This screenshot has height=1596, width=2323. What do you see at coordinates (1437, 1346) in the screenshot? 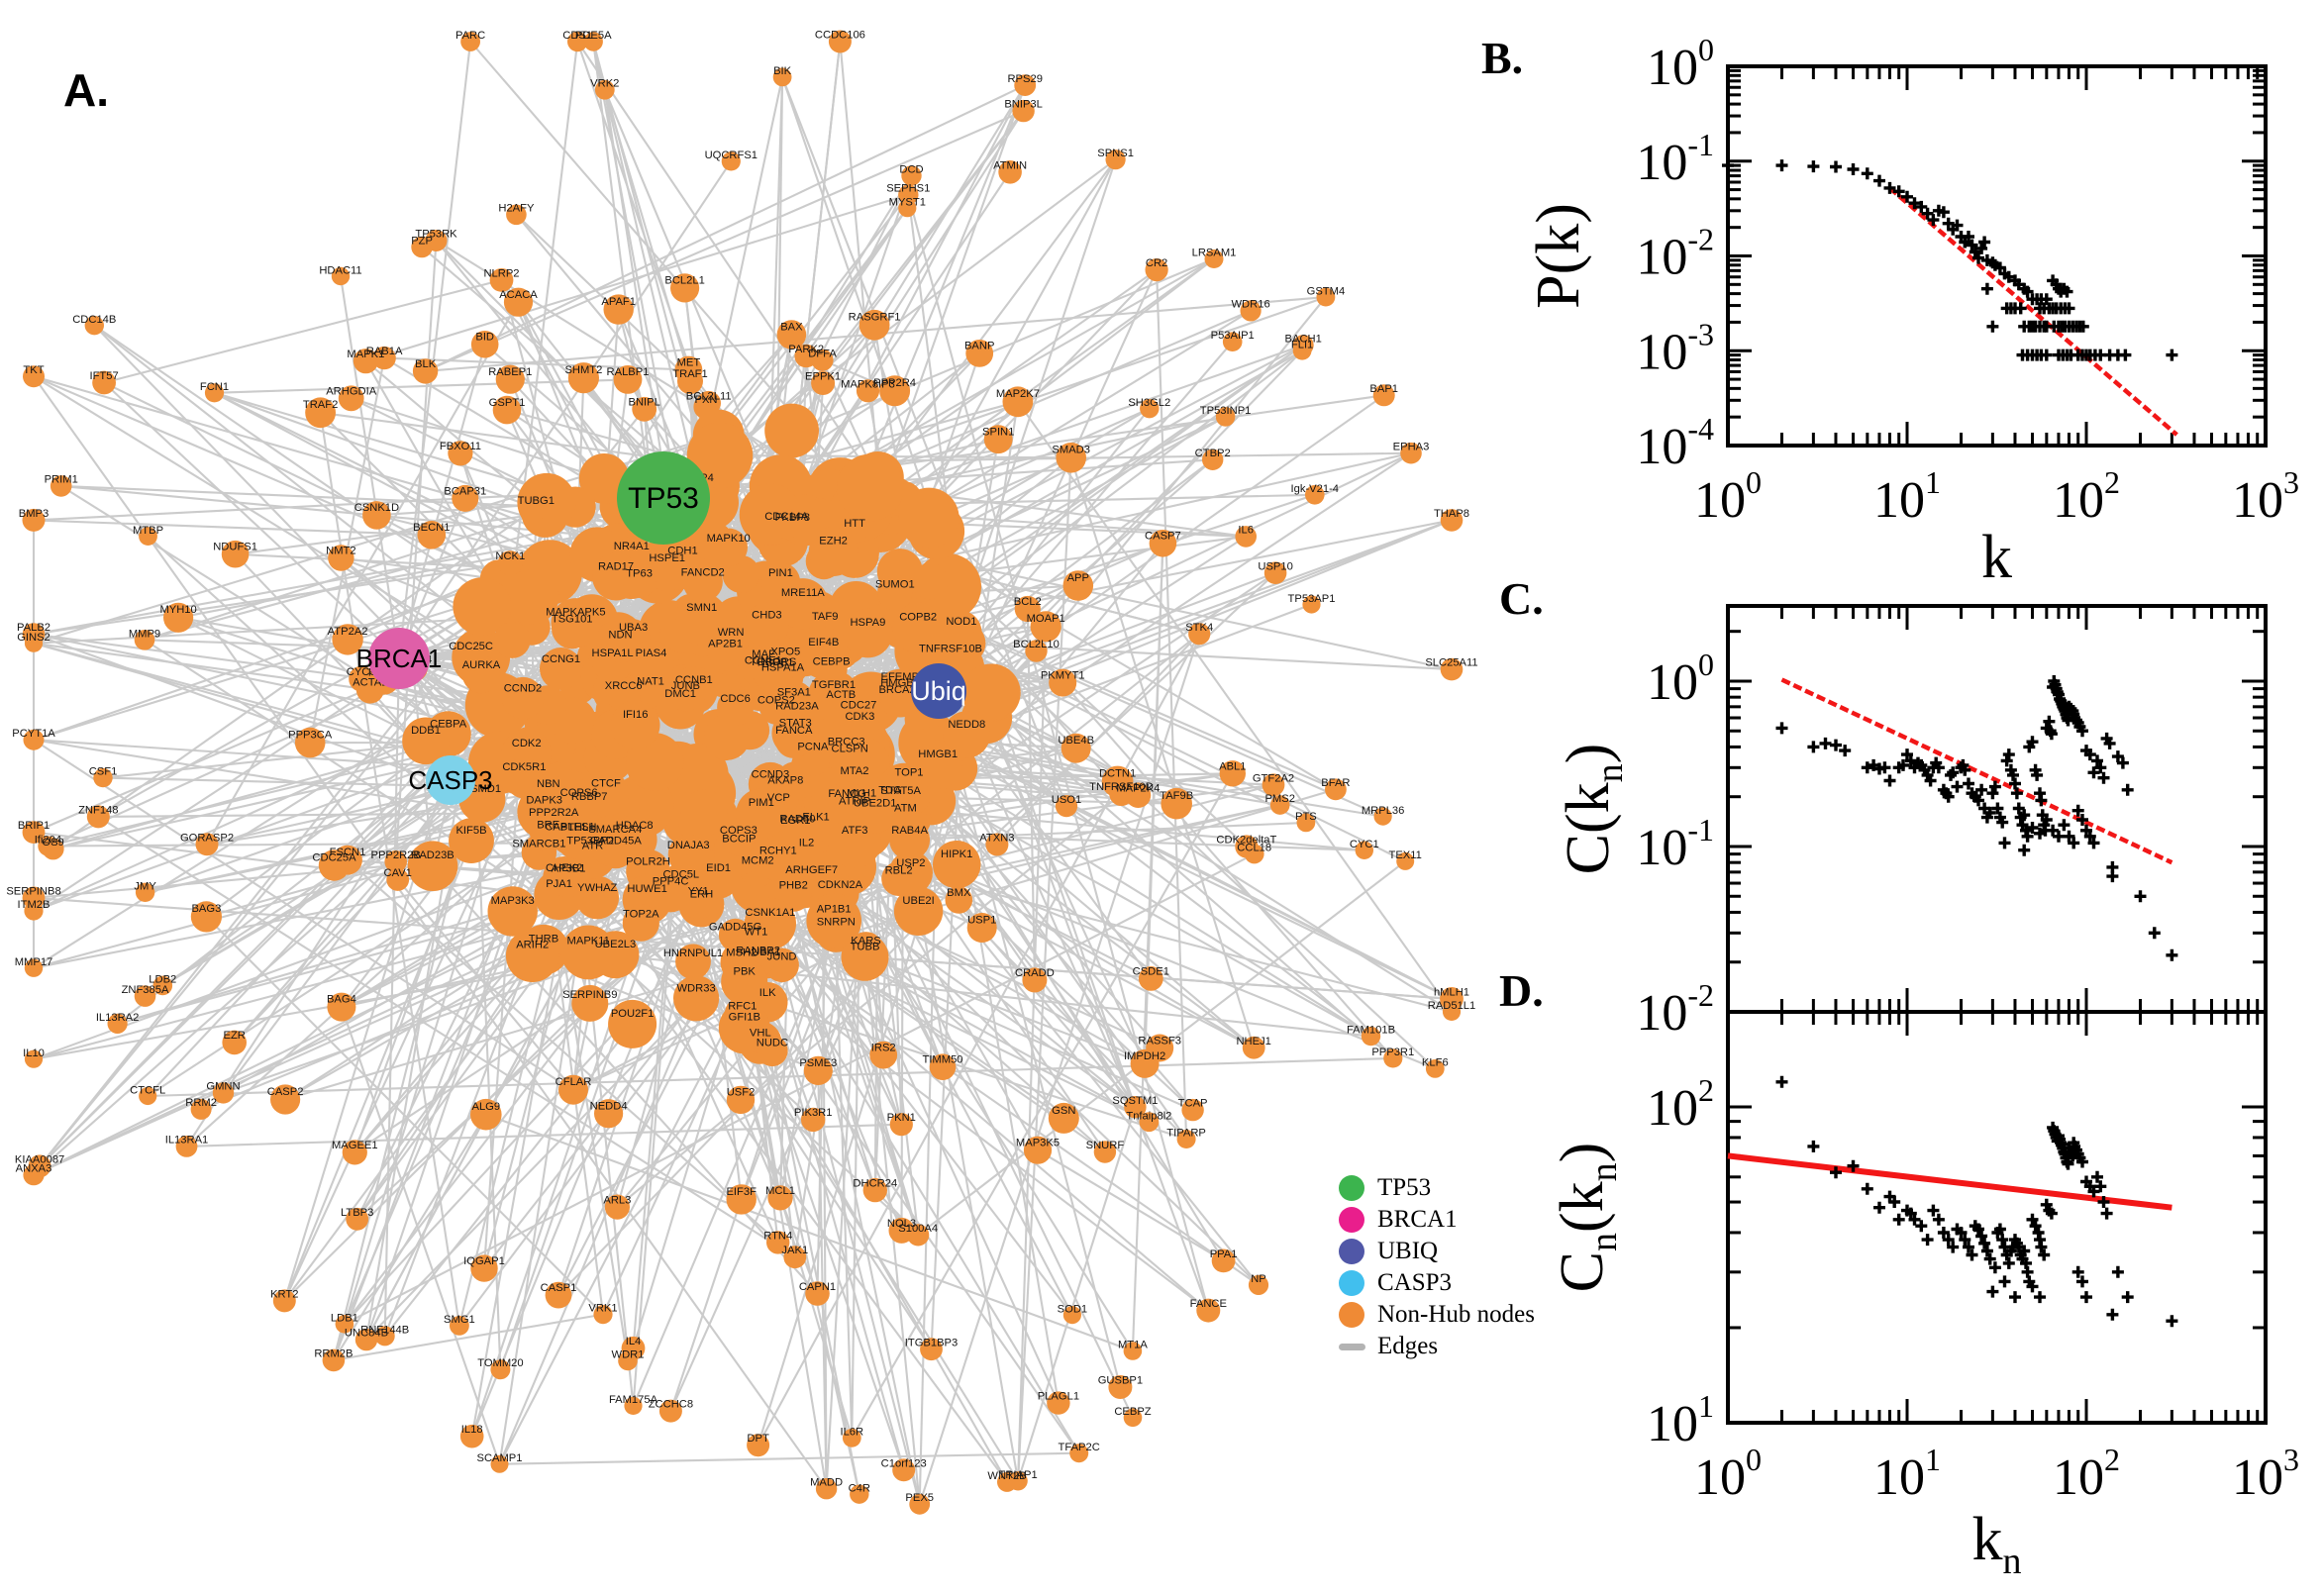
I see `legend-item-edges: Edges` at bounding box center [1437, 1346].